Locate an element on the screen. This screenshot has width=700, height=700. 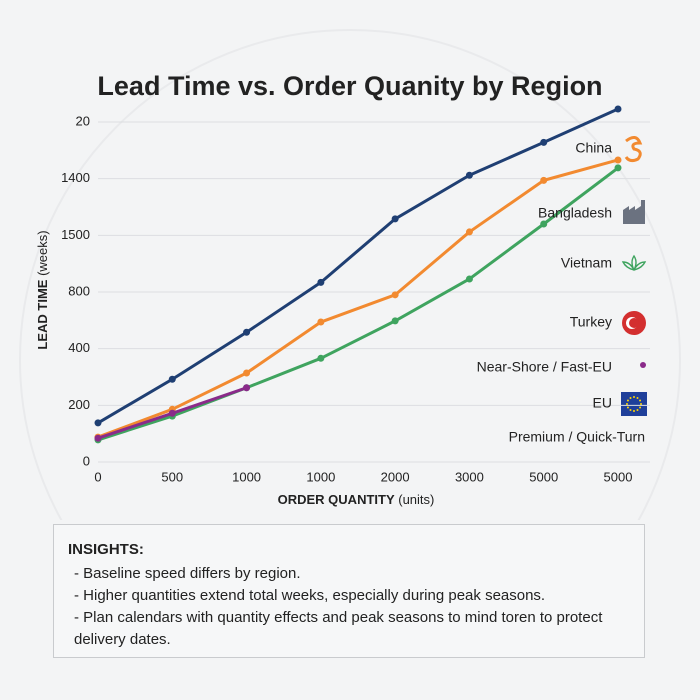
x-axis-label: ORDER QUANTITY is located at coordinates (336, 499).